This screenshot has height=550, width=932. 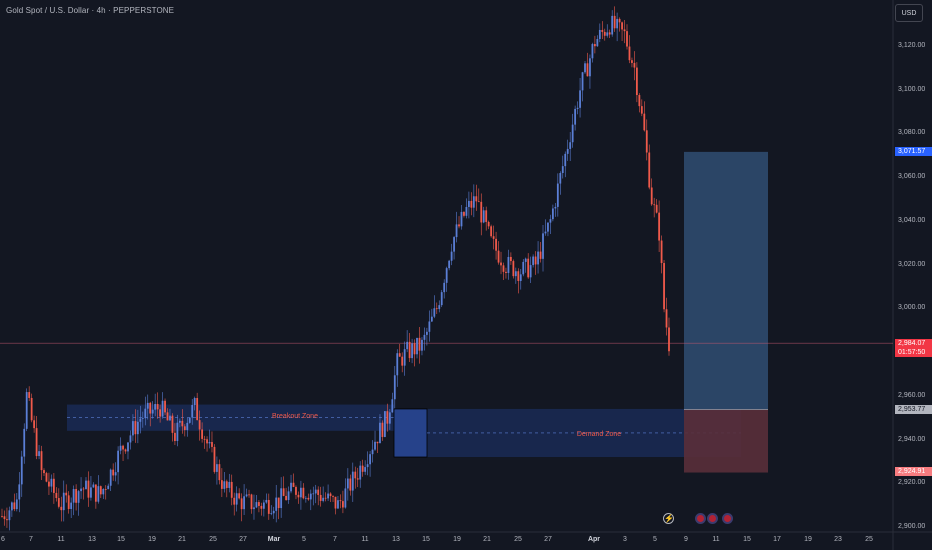 What do you see at coordinates (913, 151) in the screenshot?
I see `target-price-tag: 3,071.57` at bounding box center [913, 151].